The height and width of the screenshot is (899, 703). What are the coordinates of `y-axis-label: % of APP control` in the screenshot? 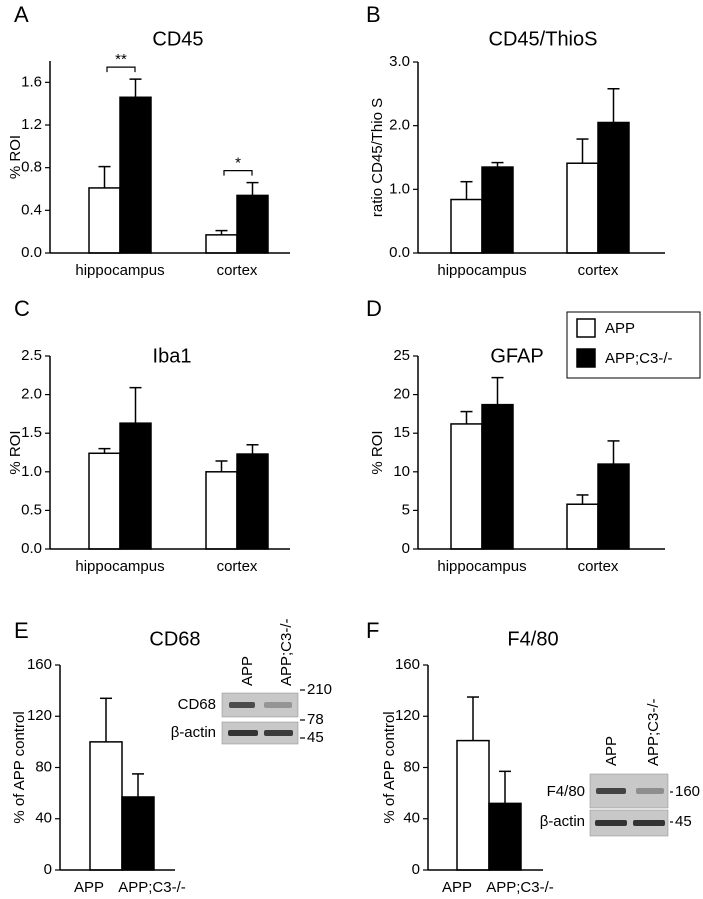 It's located at (19, 767).